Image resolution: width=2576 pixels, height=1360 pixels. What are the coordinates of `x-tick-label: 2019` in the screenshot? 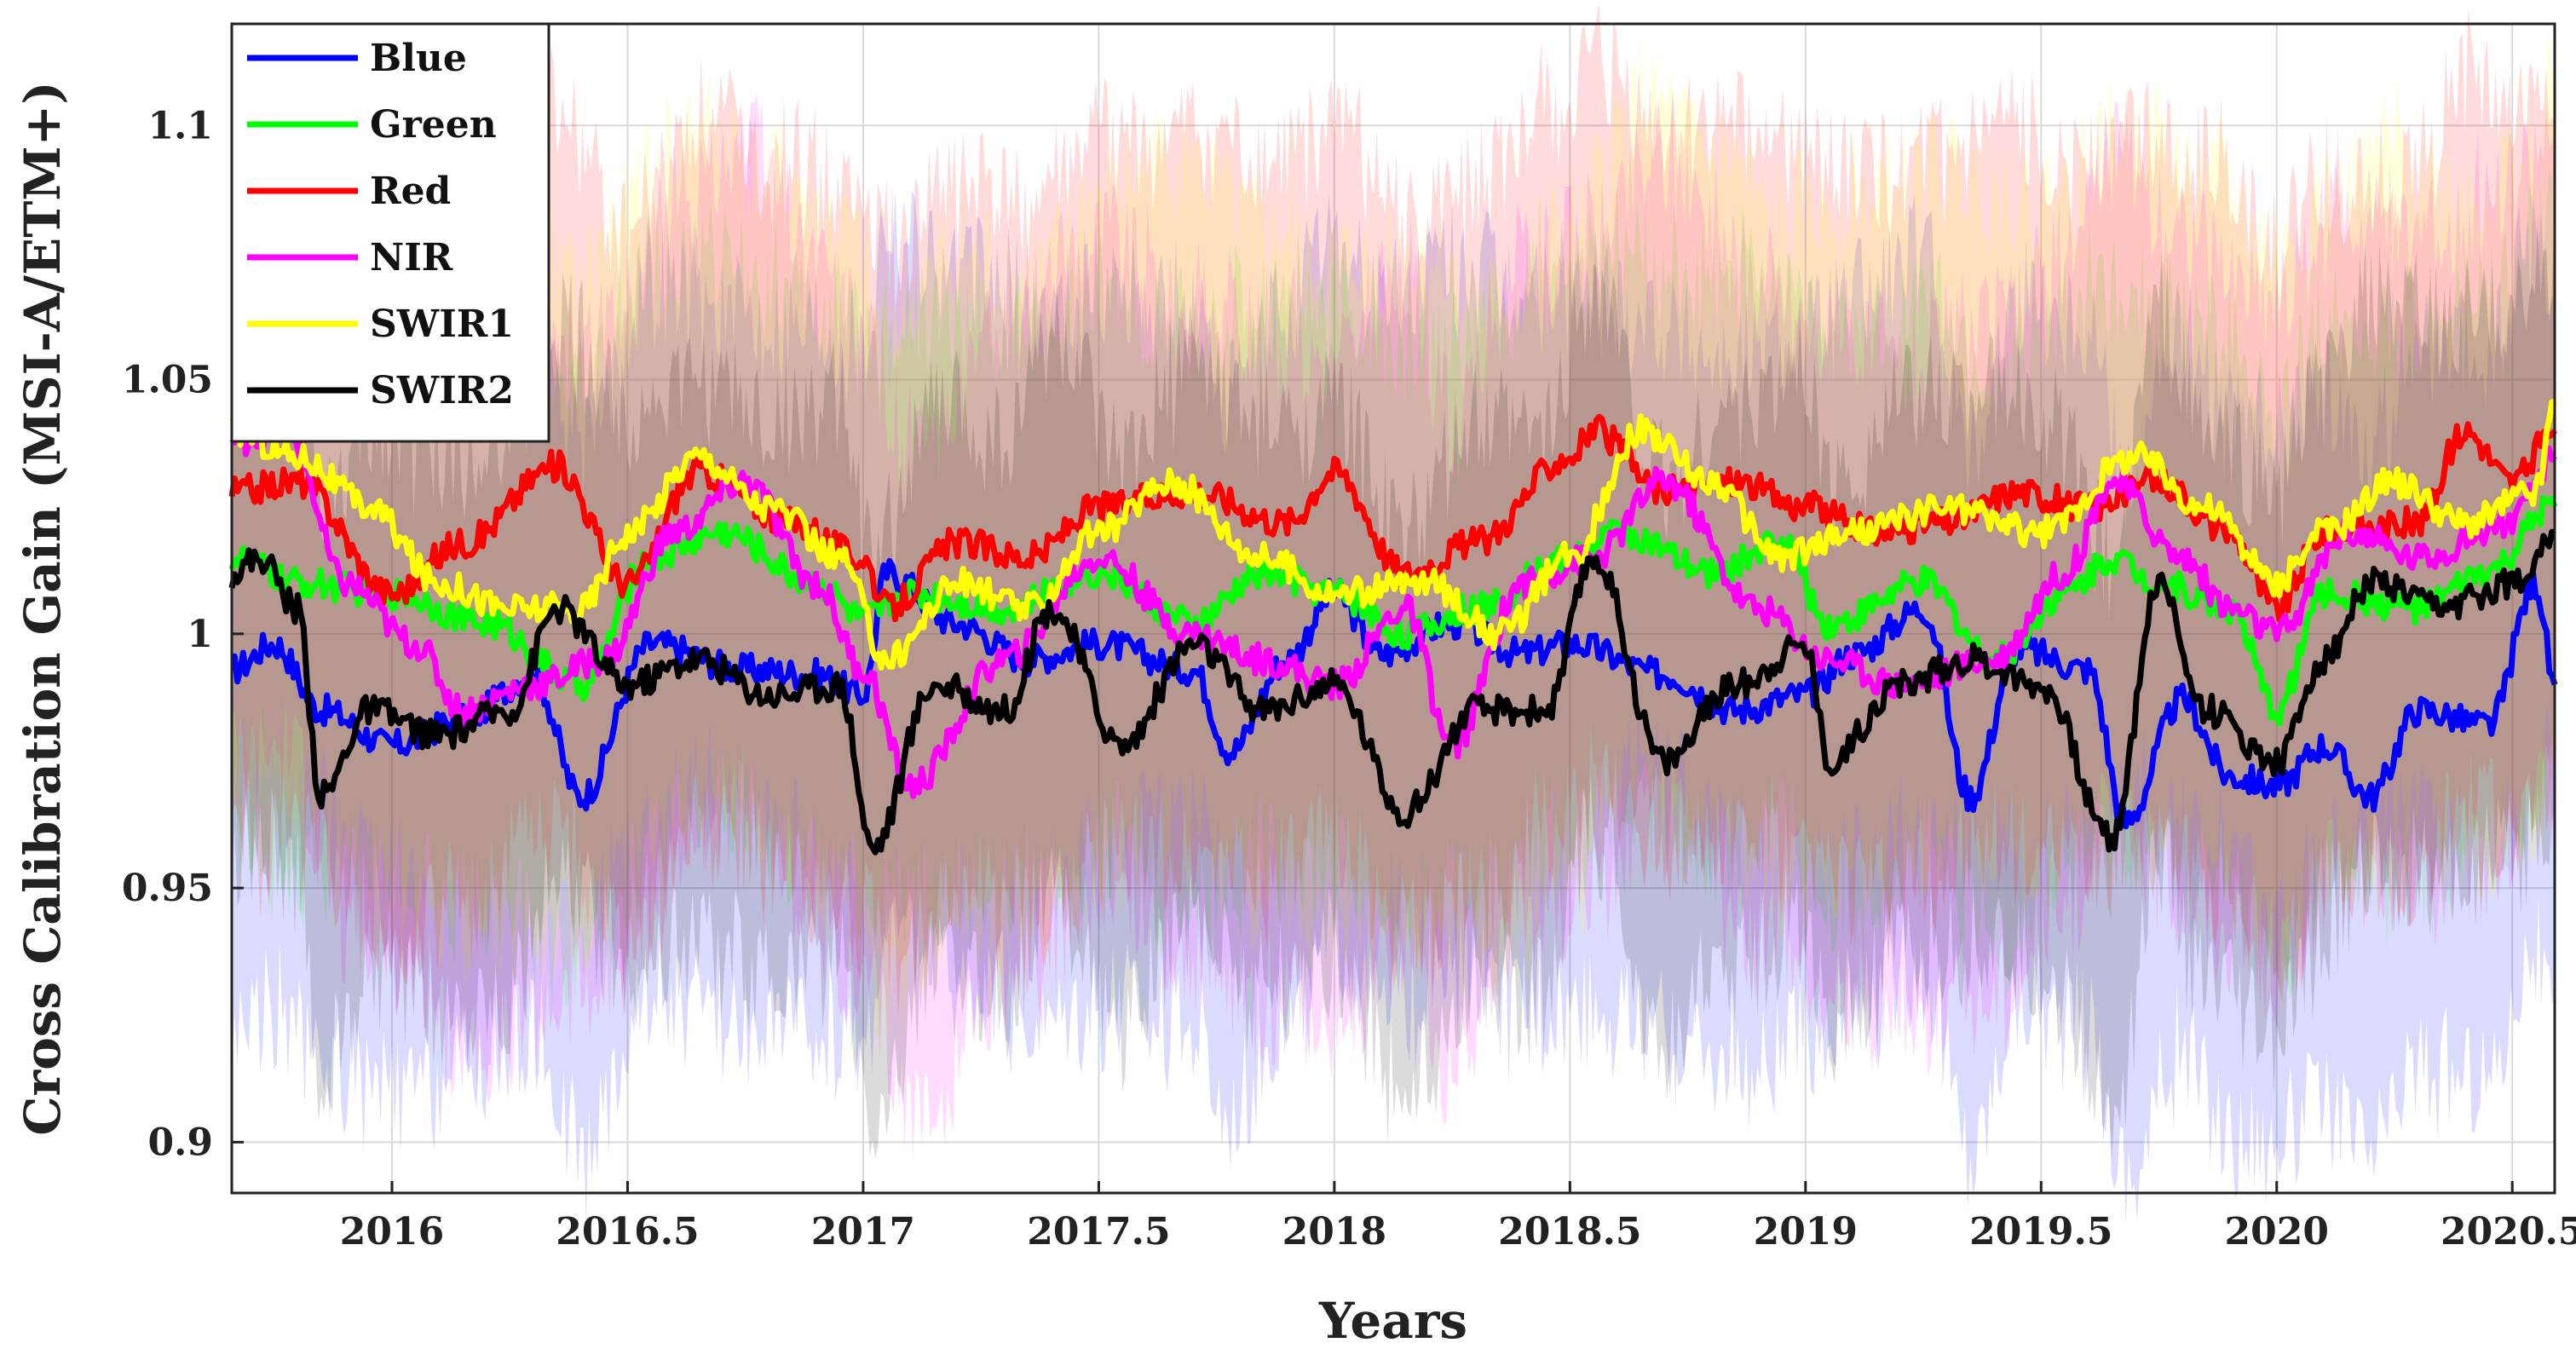 It's located at (1806, 1231).